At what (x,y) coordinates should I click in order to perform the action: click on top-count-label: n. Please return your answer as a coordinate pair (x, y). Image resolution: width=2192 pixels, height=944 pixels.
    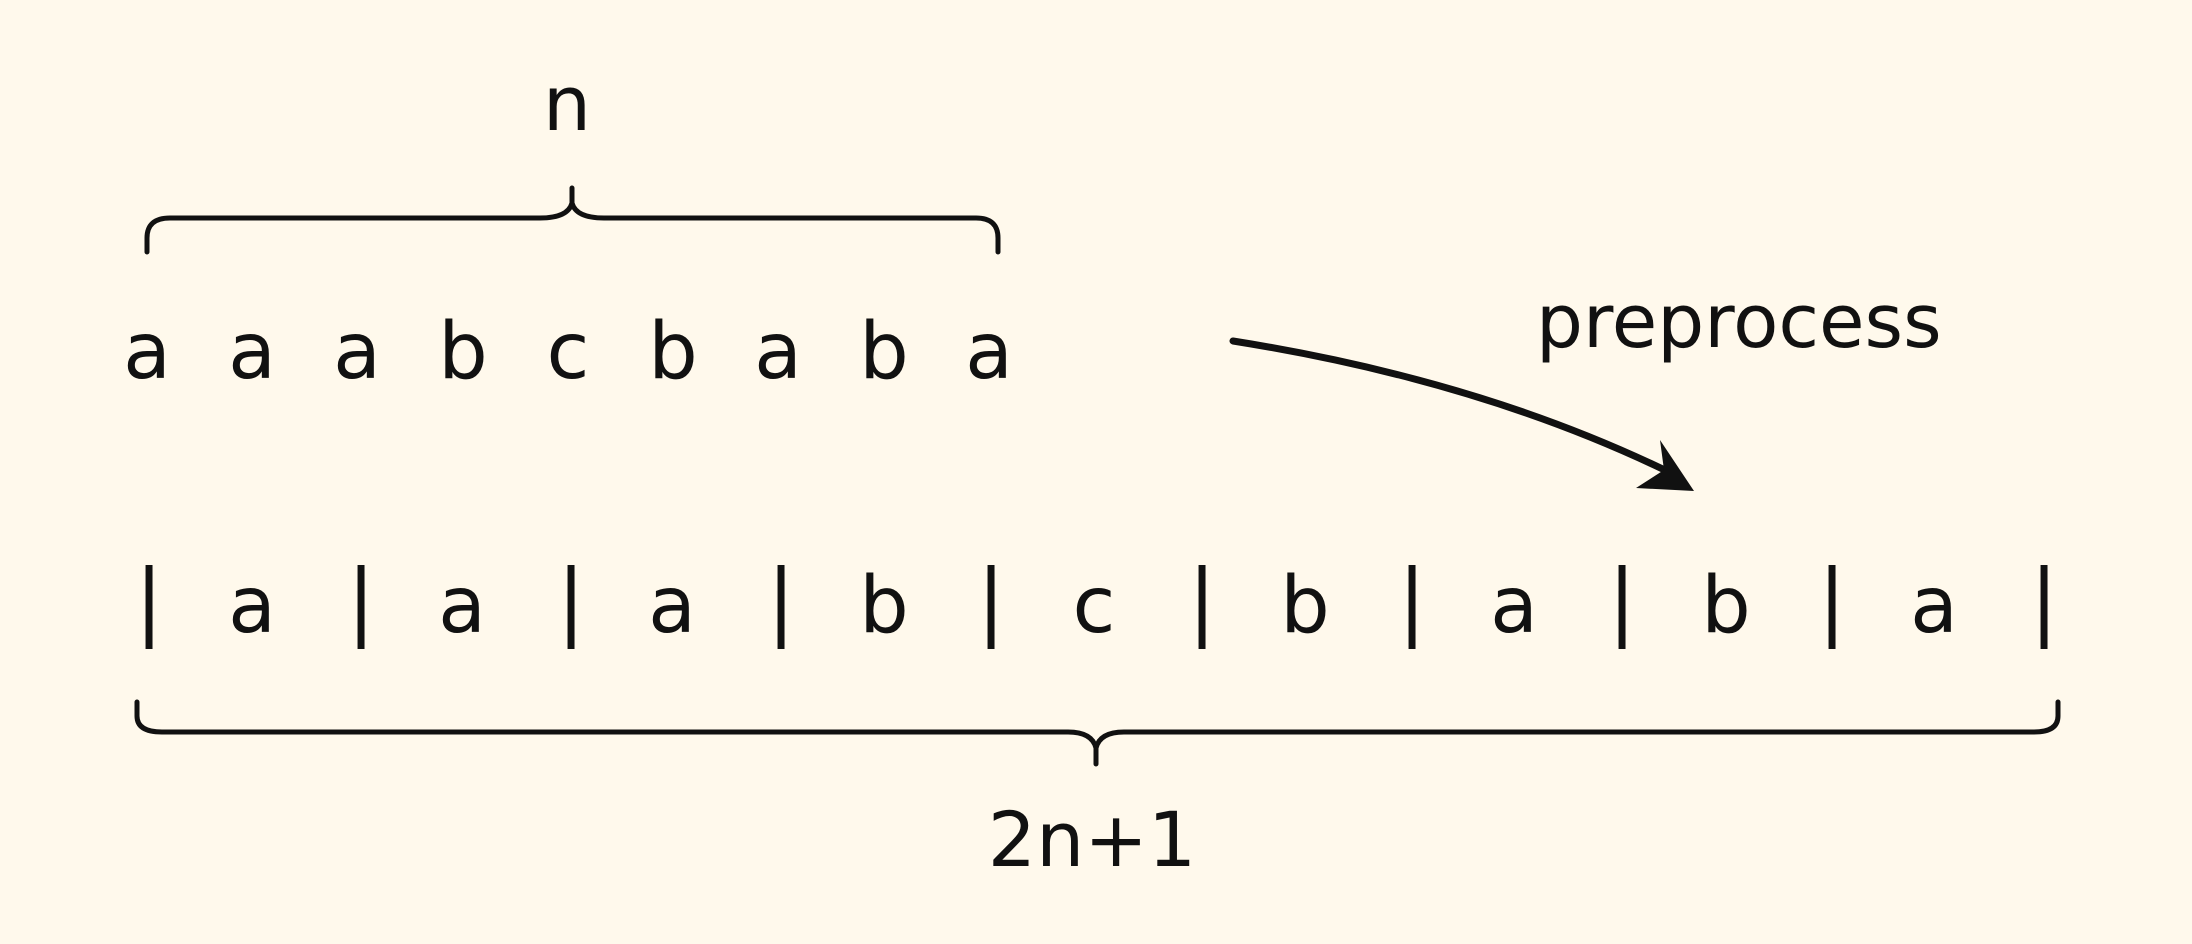
    Looking at the image, I should click on (567, 103).